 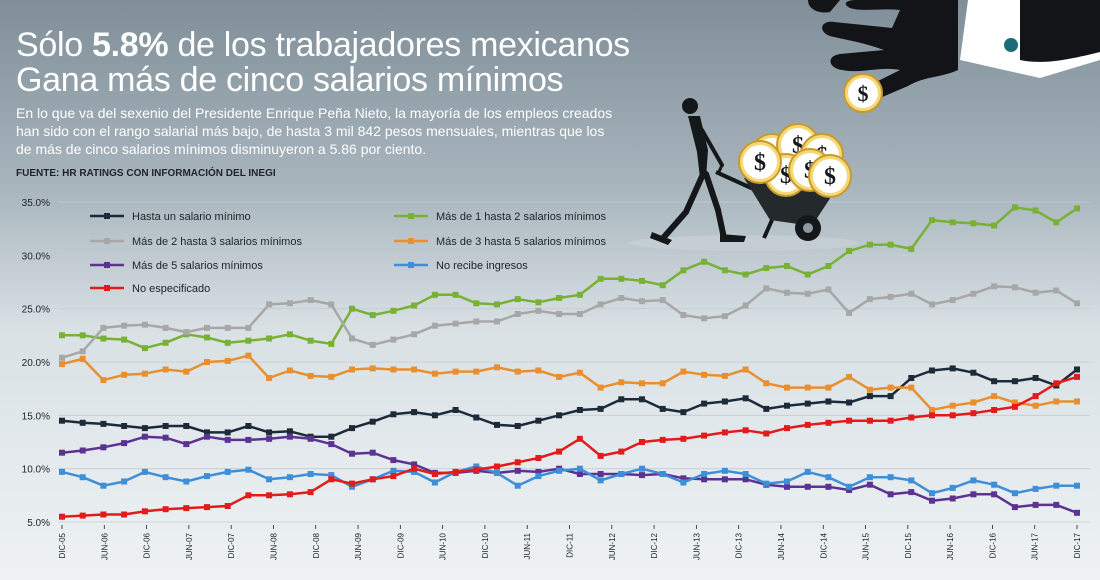 I want to click on legend-label: Más de 2 hasta 3 salarios mínimos, so click(x=217, y=242).